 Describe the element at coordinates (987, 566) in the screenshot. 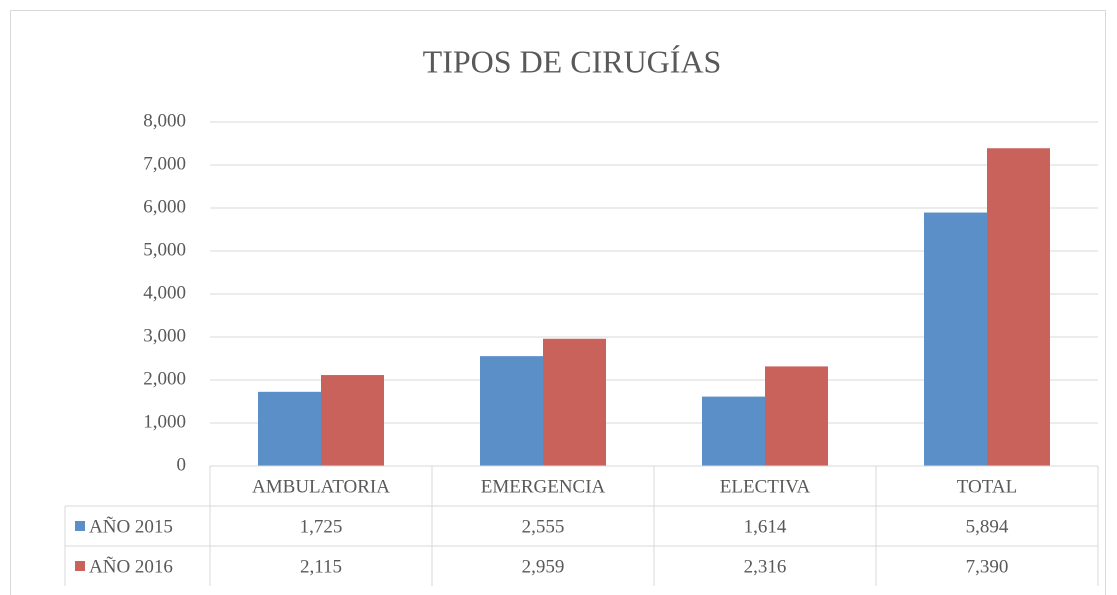

I see `table-value: 7,390` at that location.